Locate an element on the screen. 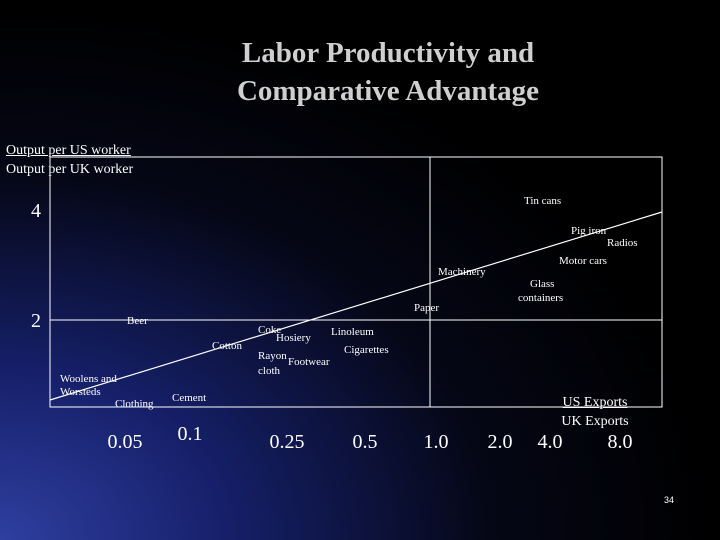 The width and height of the screenshot is (720, 540). x-tick-labels: 0.05 0.1 0.25 0.5 1.0 2.0 4.0 8.0 is located at coordinates (370, 438).